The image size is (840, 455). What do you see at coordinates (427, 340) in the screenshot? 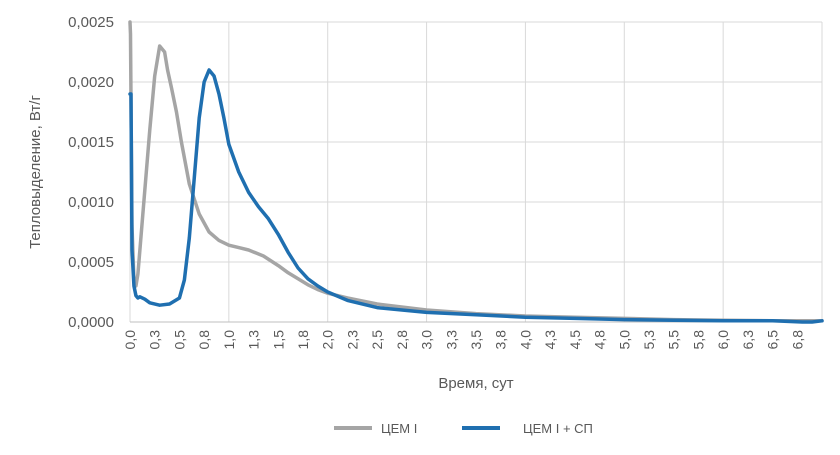
I see `x-tick-label: 3,0` at bounding box center [427, 340].